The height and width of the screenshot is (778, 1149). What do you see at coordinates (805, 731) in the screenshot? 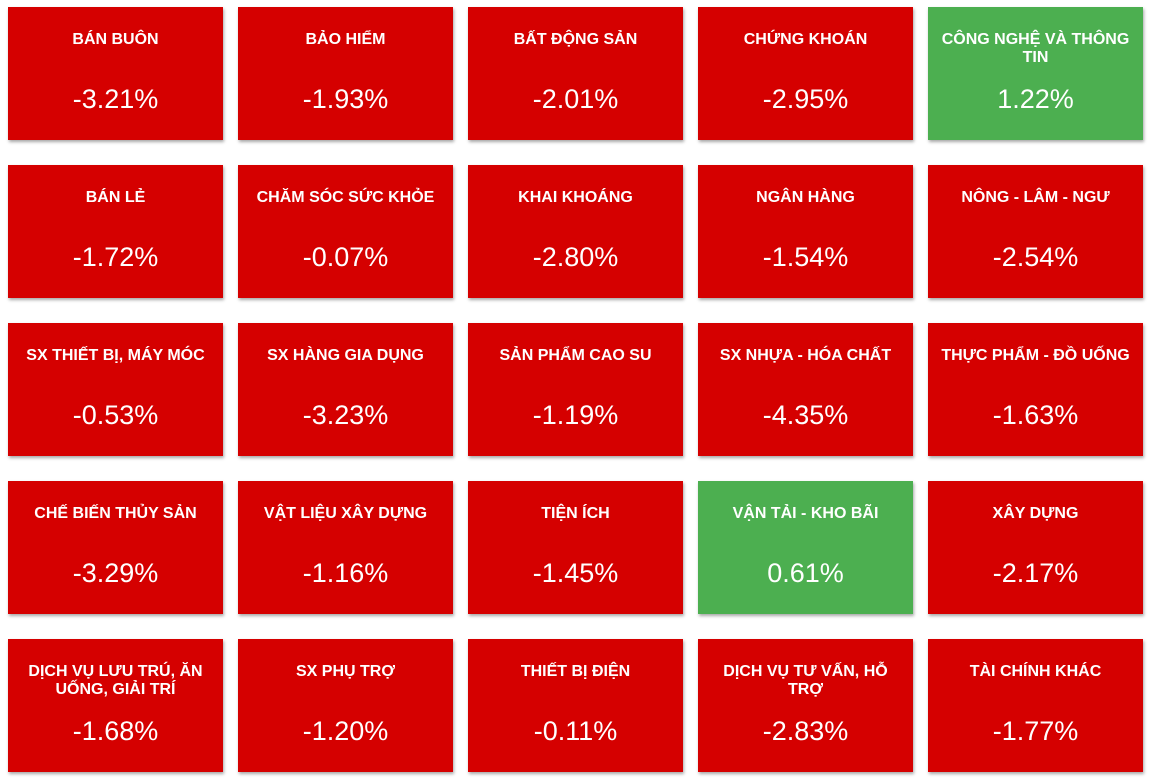
I see `sector-change: -2.83%` at bounding box center [805, 731].